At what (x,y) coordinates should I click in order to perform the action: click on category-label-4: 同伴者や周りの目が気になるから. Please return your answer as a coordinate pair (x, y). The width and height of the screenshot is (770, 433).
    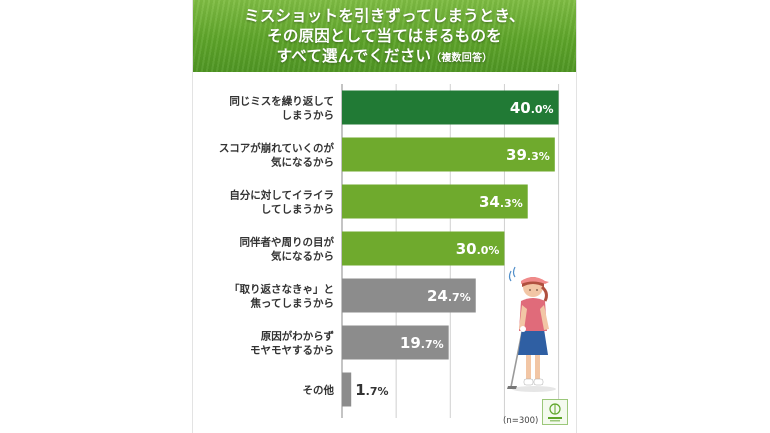
    Looking at the image, I should click on (287, 249).